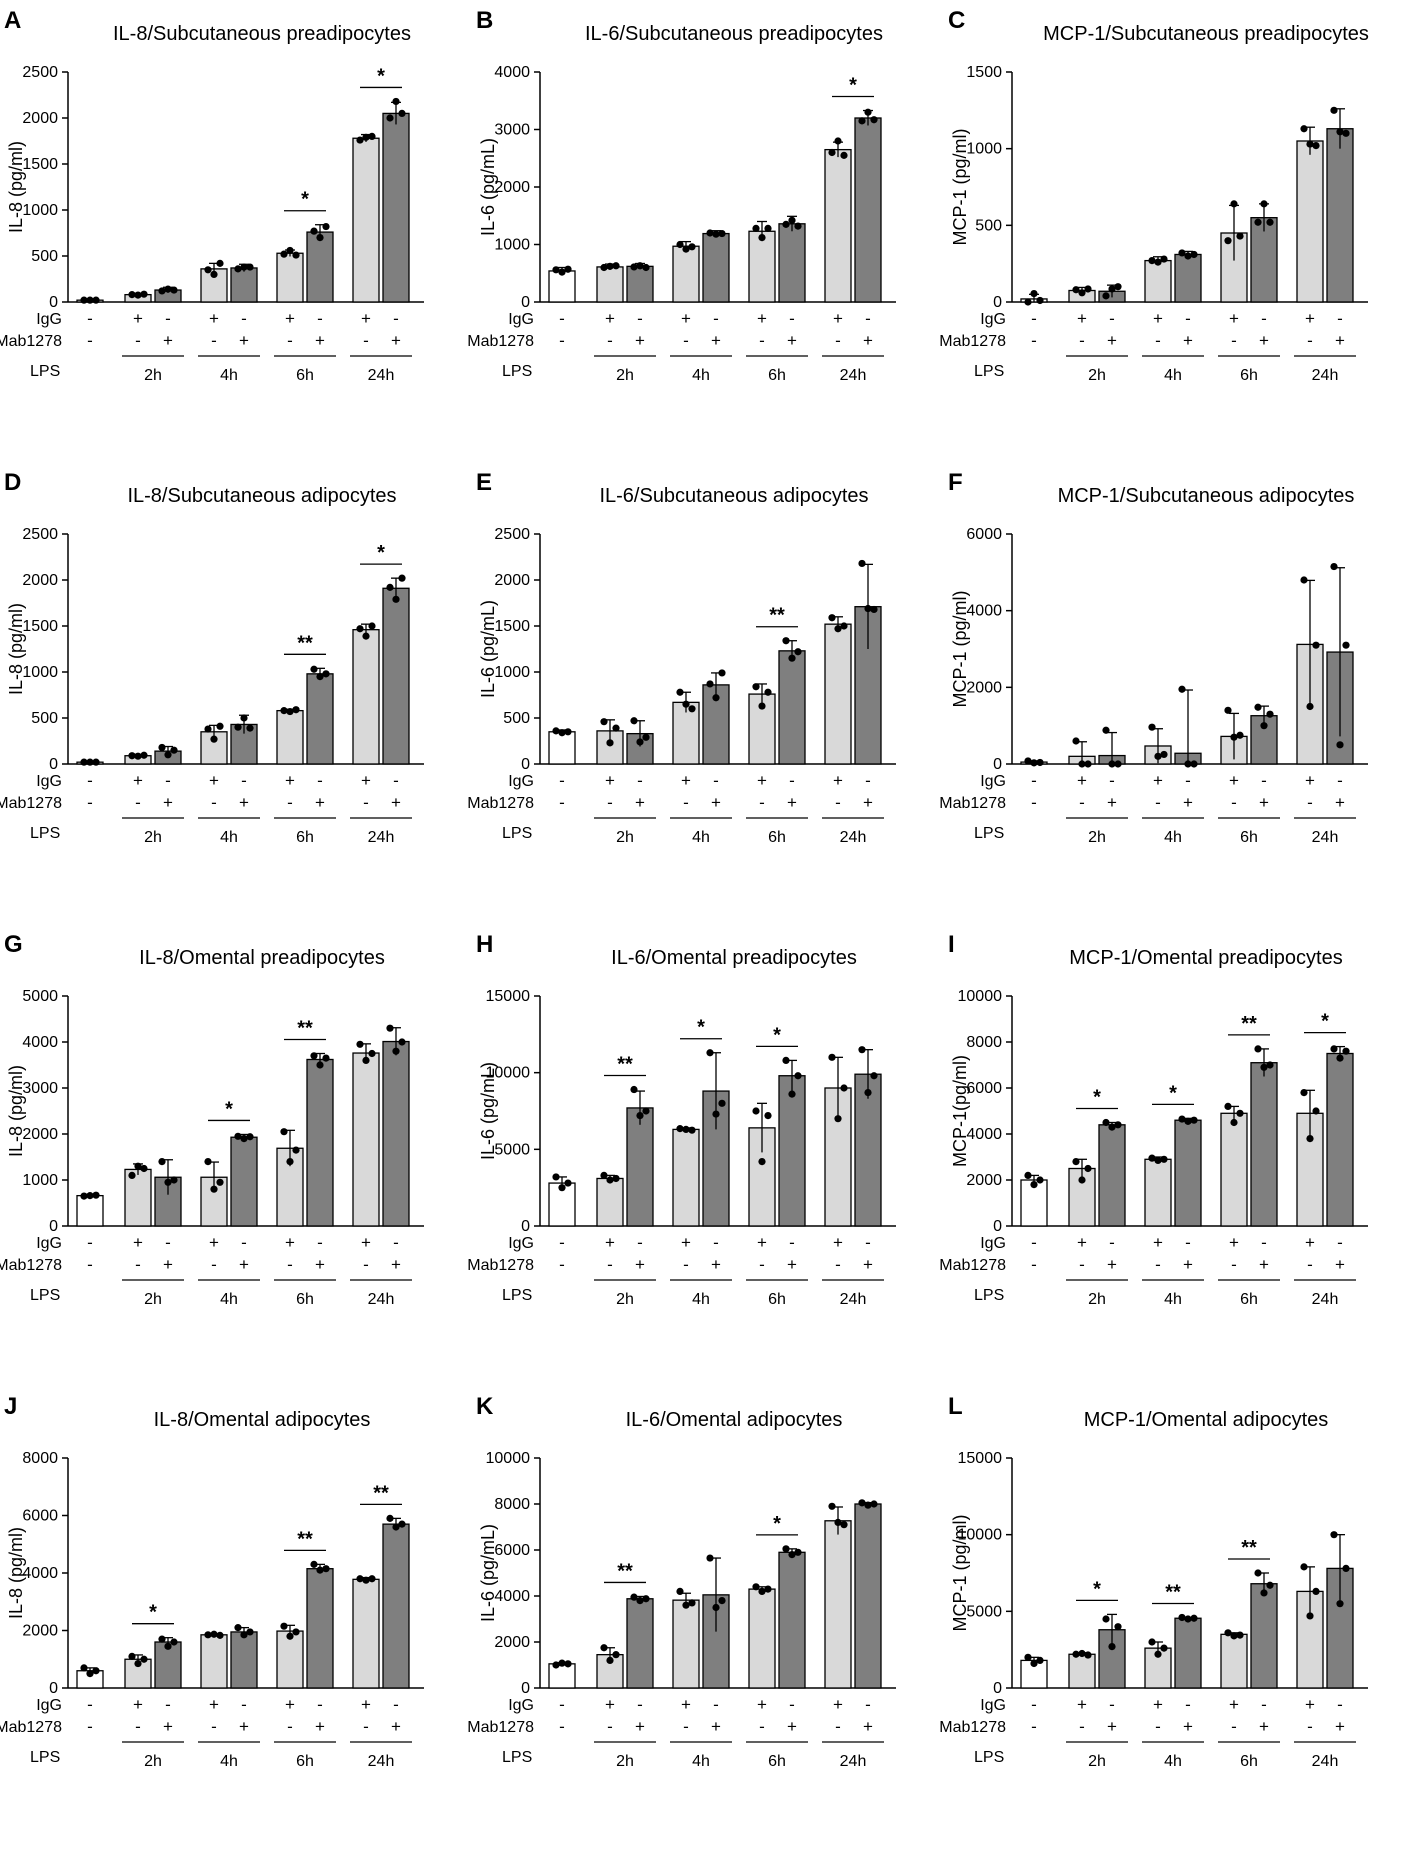  I want to click on panel-letter: D, so click(12, 482).